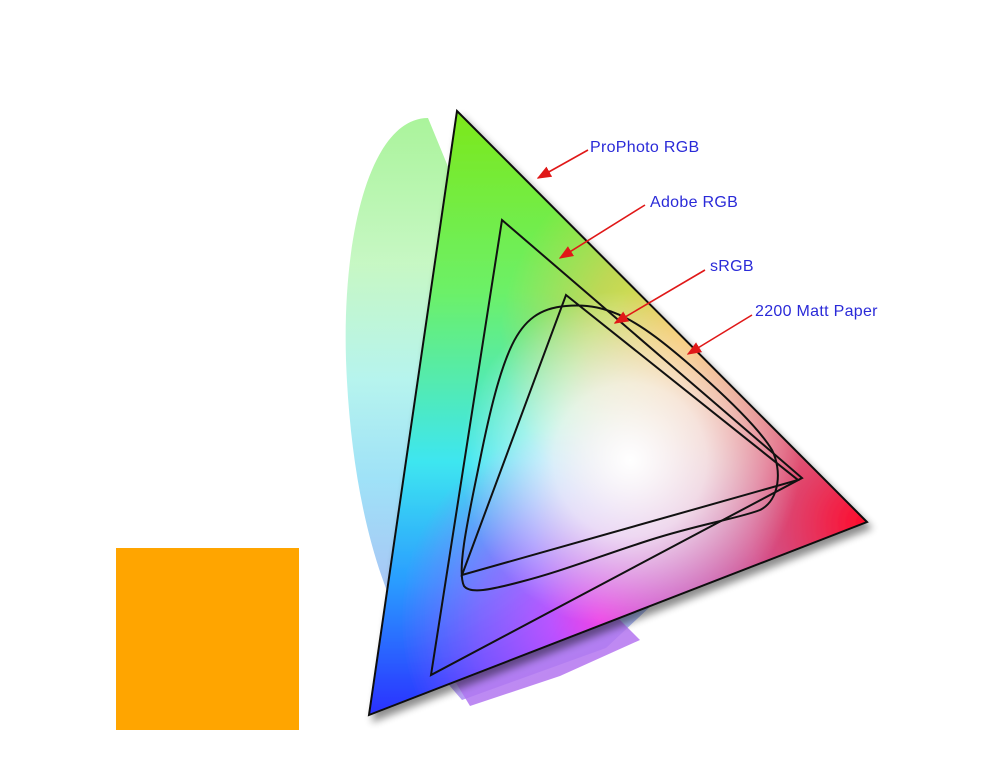 The image size is (984, 778). I want to click on label-matt-paper: 2200 Matt Paper, so click(816, 311).